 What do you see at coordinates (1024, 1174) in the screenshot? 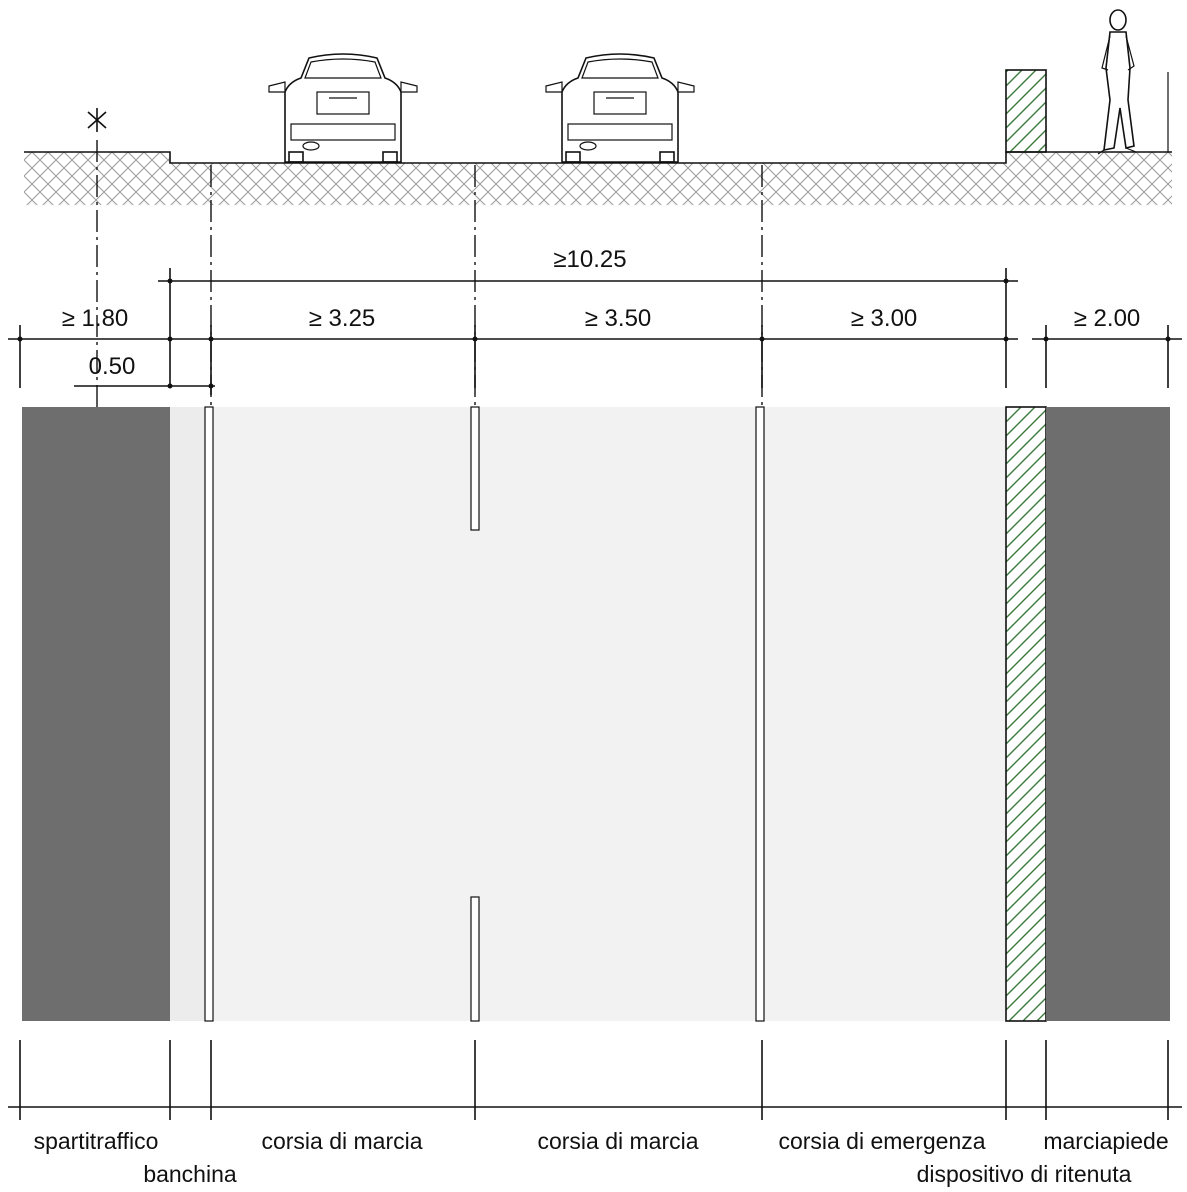
I see `label-dispositivo: dispositivo di ritenuta` at bounding box center [1024, 1174].